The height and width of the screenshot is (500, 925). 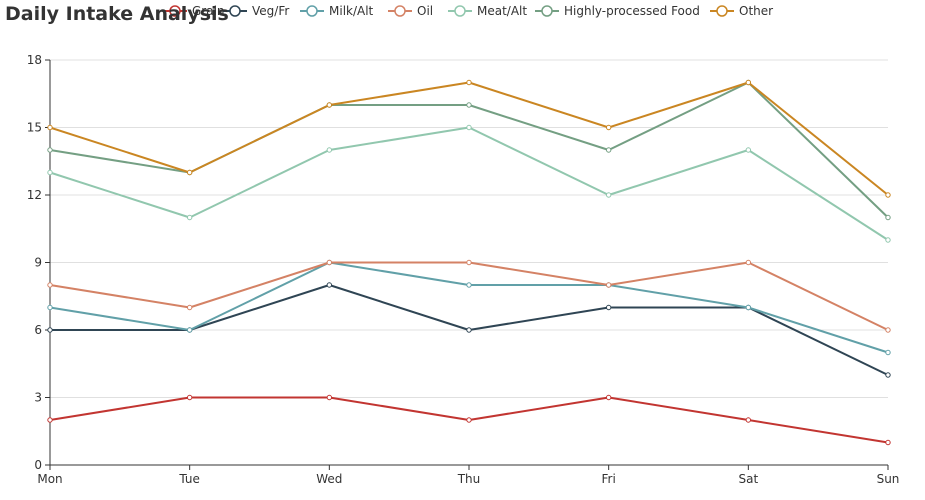 I want to click on legend-label: Veg/Fr, so click(x=270, y=11).